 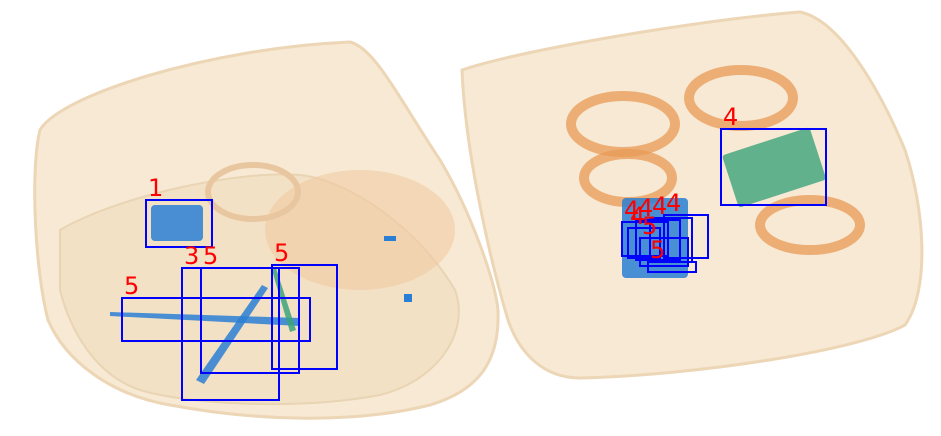 I want to click on detection-label: 1, so click(x=155, y=188).